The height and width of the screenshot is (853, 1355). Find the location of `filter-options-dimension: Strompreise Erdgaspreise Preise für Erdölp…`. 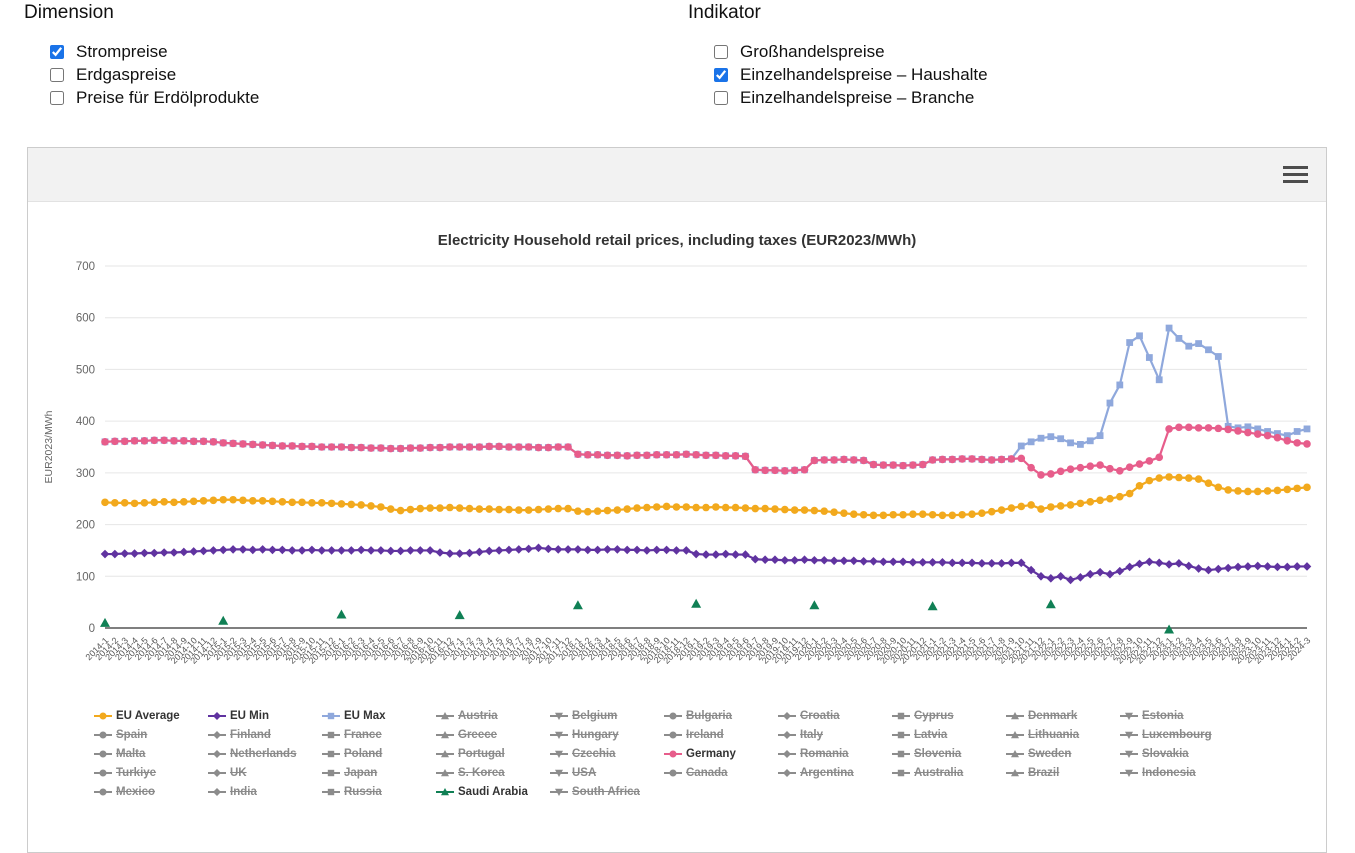

filter-options-dimension: Strompreise Erdgaspreise Preise für Erdölp… is located at coordinates (141, 74).